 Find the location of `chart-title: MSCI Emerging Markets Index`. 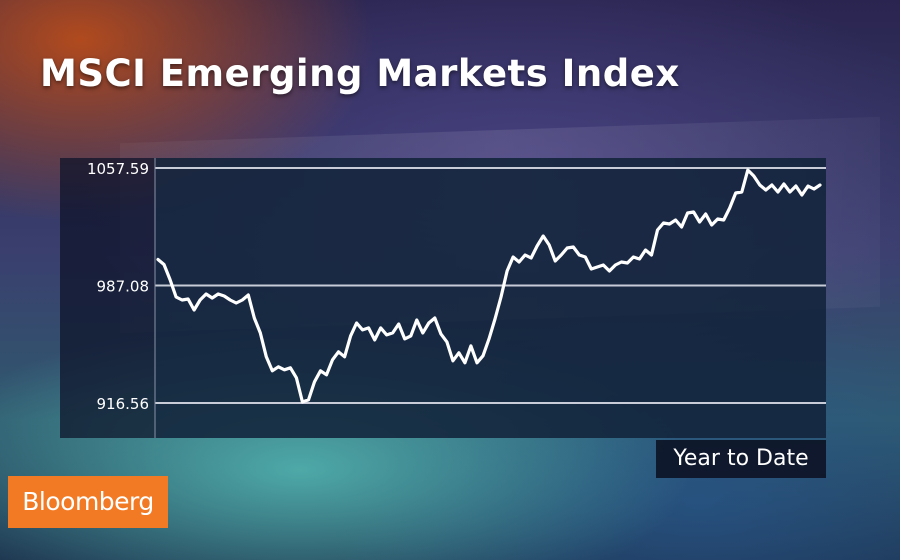

chart-title: MSCI Emerging Markets Index is located at coordinates (360, 73).